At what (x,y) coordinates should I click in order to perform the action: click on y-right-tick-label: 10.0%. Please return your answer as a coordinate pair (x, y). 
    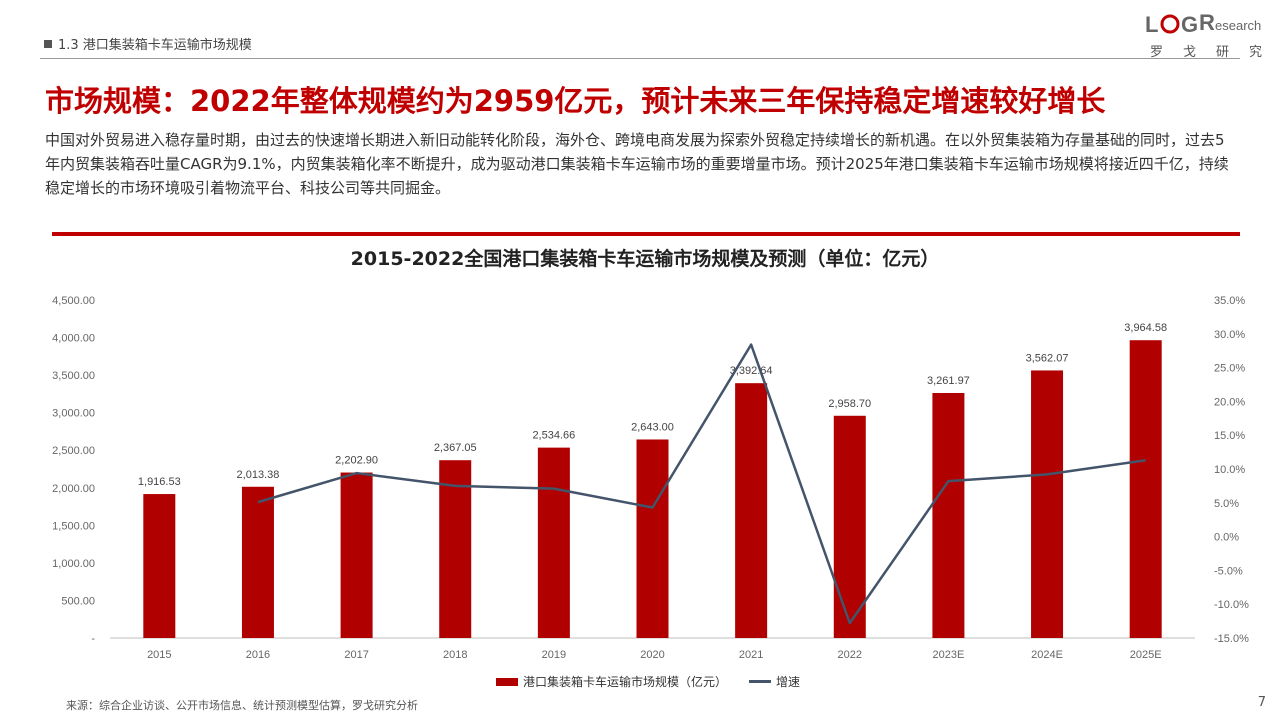
    Looking at the image, I should click on (1229, 470).